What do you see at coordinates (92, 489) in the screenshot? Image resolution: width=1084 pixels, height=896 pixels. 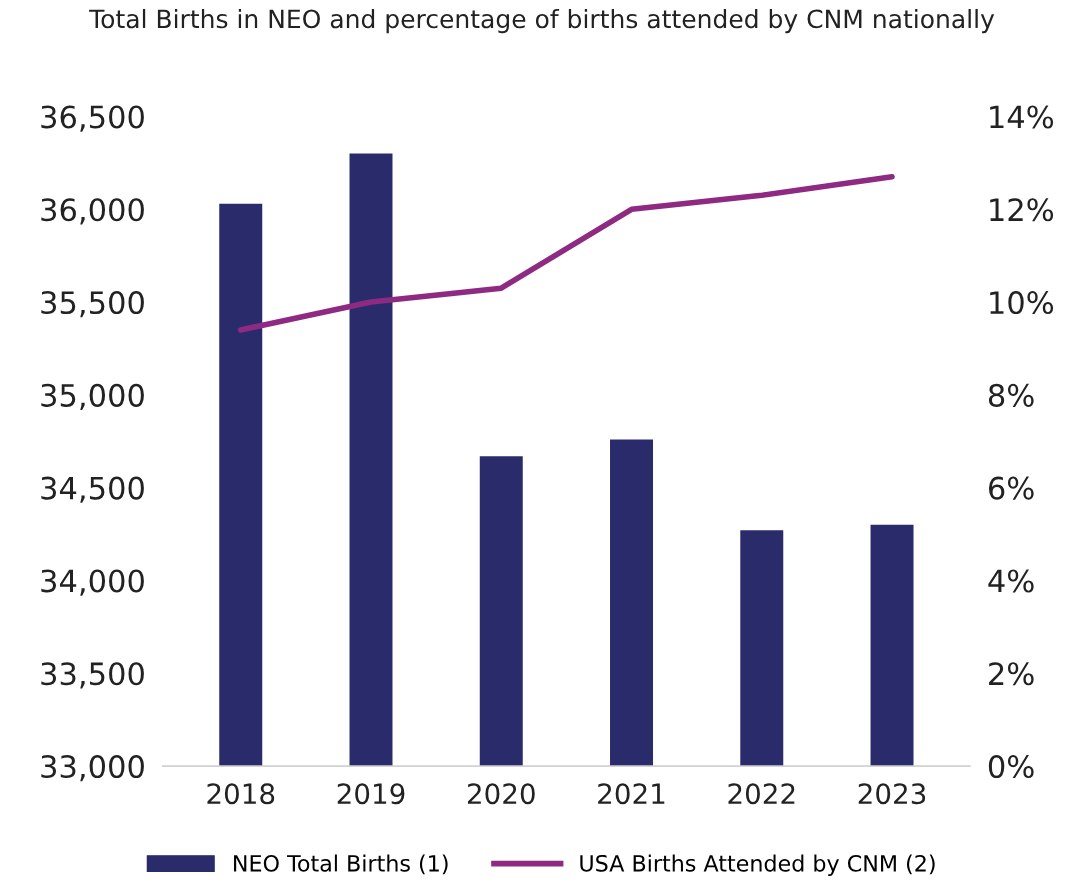 I see `y-tick-label: 34,500` at bounding box center [92, 489].